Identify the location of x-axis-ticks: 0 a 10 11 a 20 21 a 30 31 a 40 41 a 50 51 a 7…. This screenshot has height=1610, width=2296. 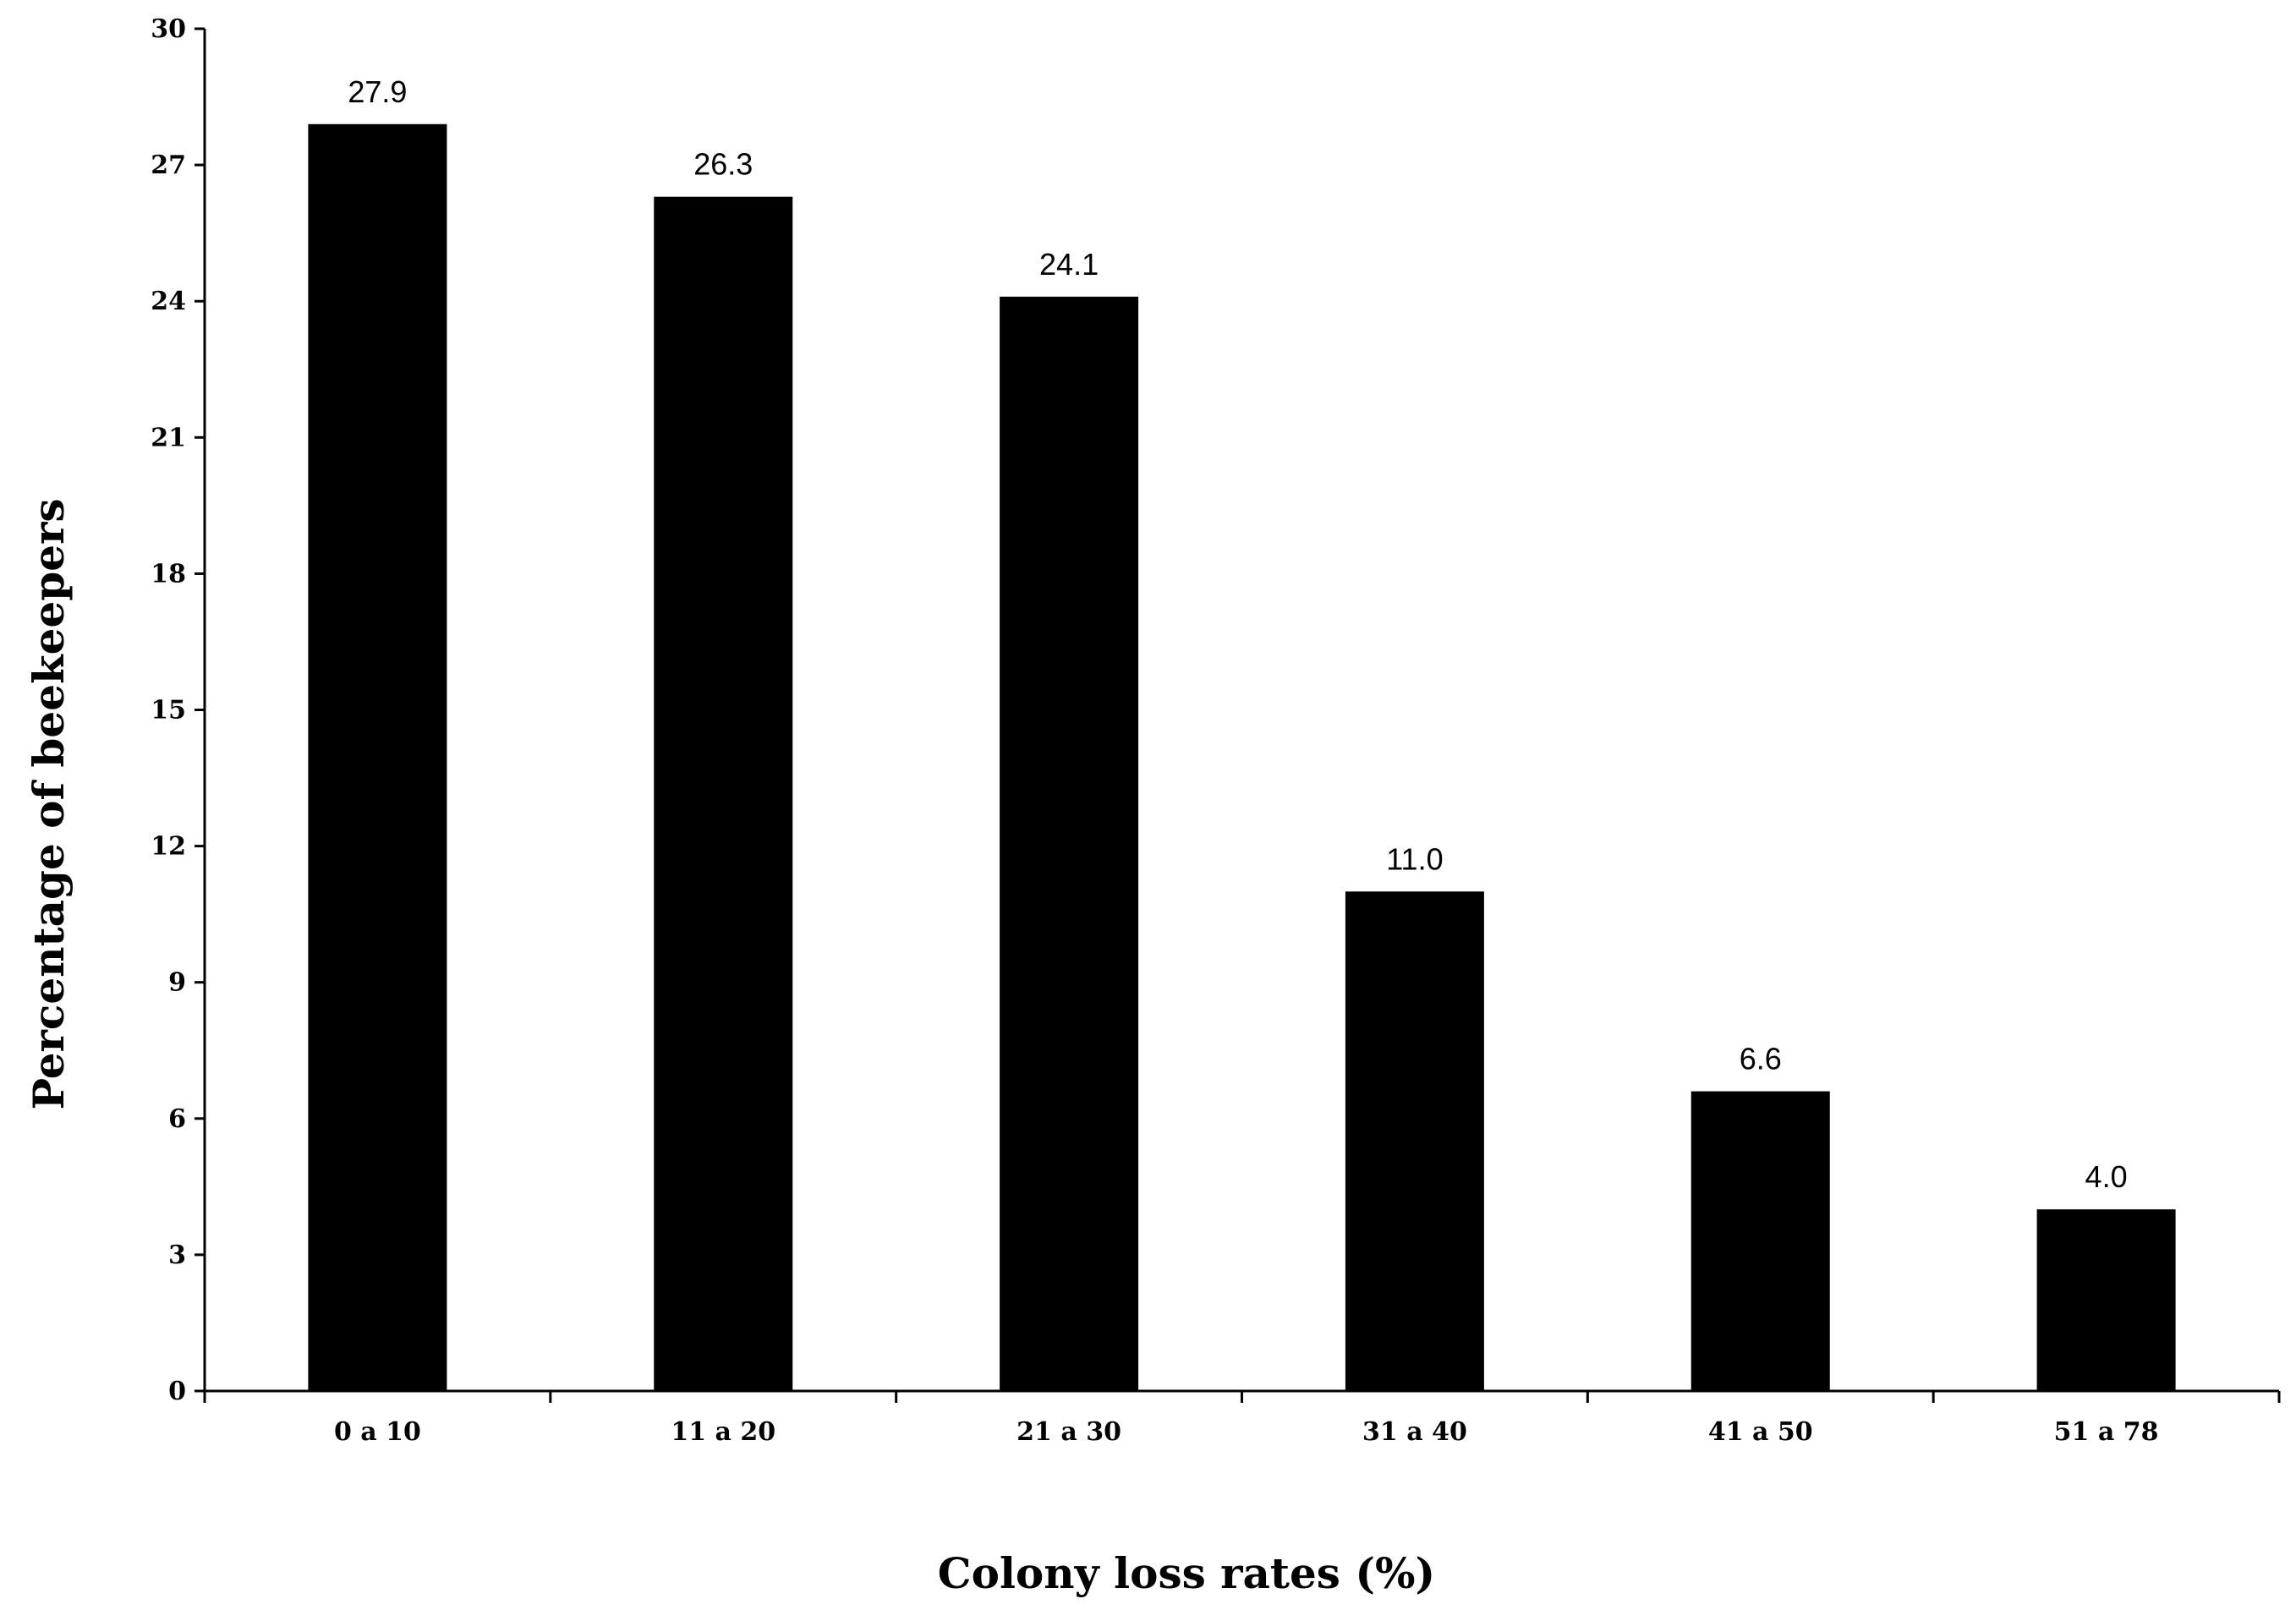
(1242, 1419).